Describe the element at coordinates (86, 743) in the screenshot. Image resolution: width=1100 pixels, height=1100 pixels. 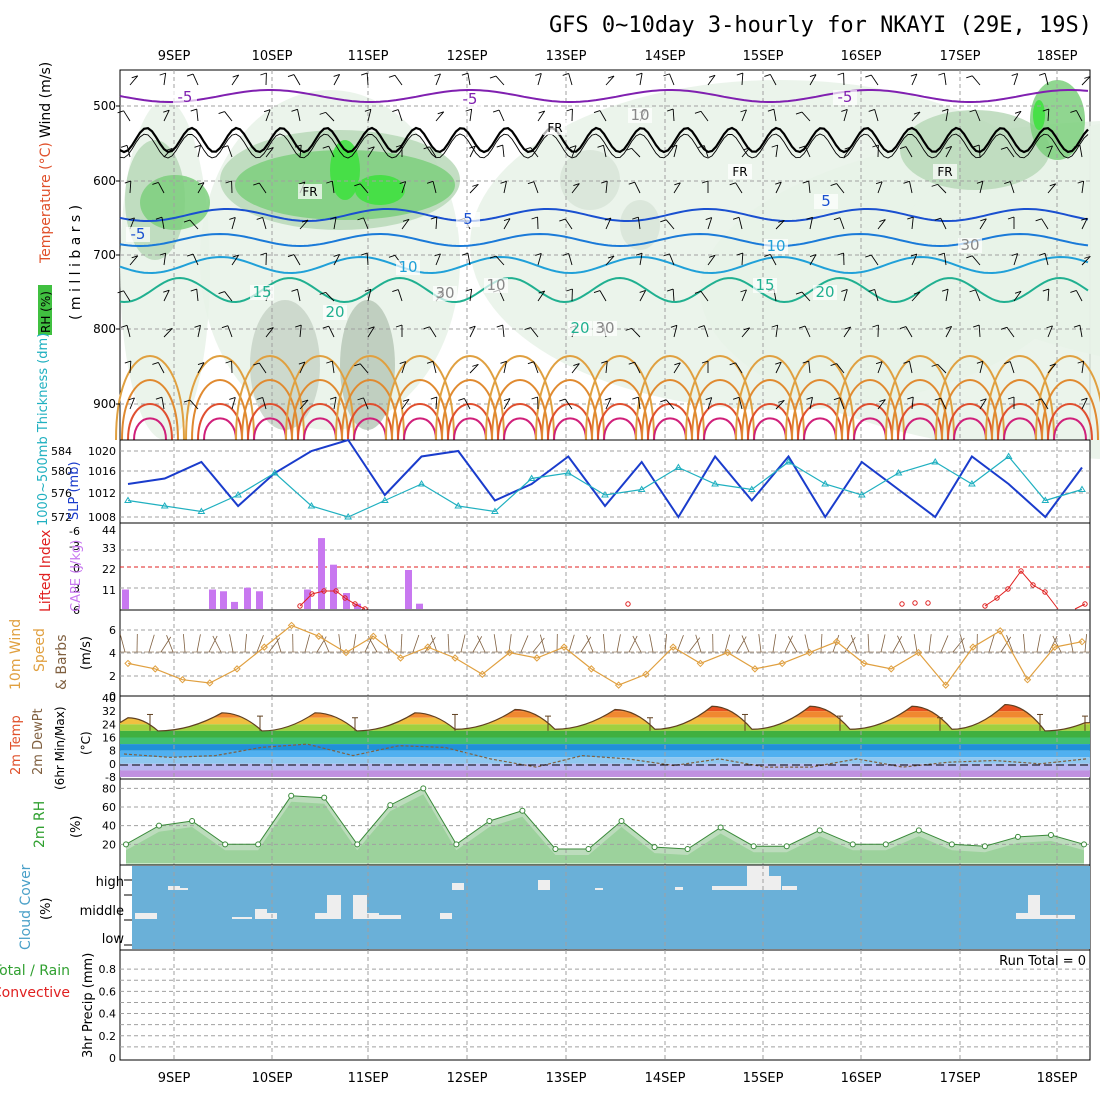
I see `ylabel-temp-unit: (°C)` at that location.